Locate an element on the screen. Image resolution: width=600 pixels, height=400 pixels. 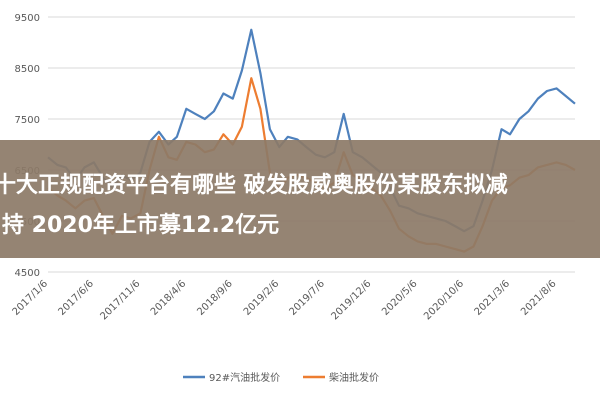
article-title-line-2: 持 2020年上市募12.2亿元 is located at coordinates (141, 225).